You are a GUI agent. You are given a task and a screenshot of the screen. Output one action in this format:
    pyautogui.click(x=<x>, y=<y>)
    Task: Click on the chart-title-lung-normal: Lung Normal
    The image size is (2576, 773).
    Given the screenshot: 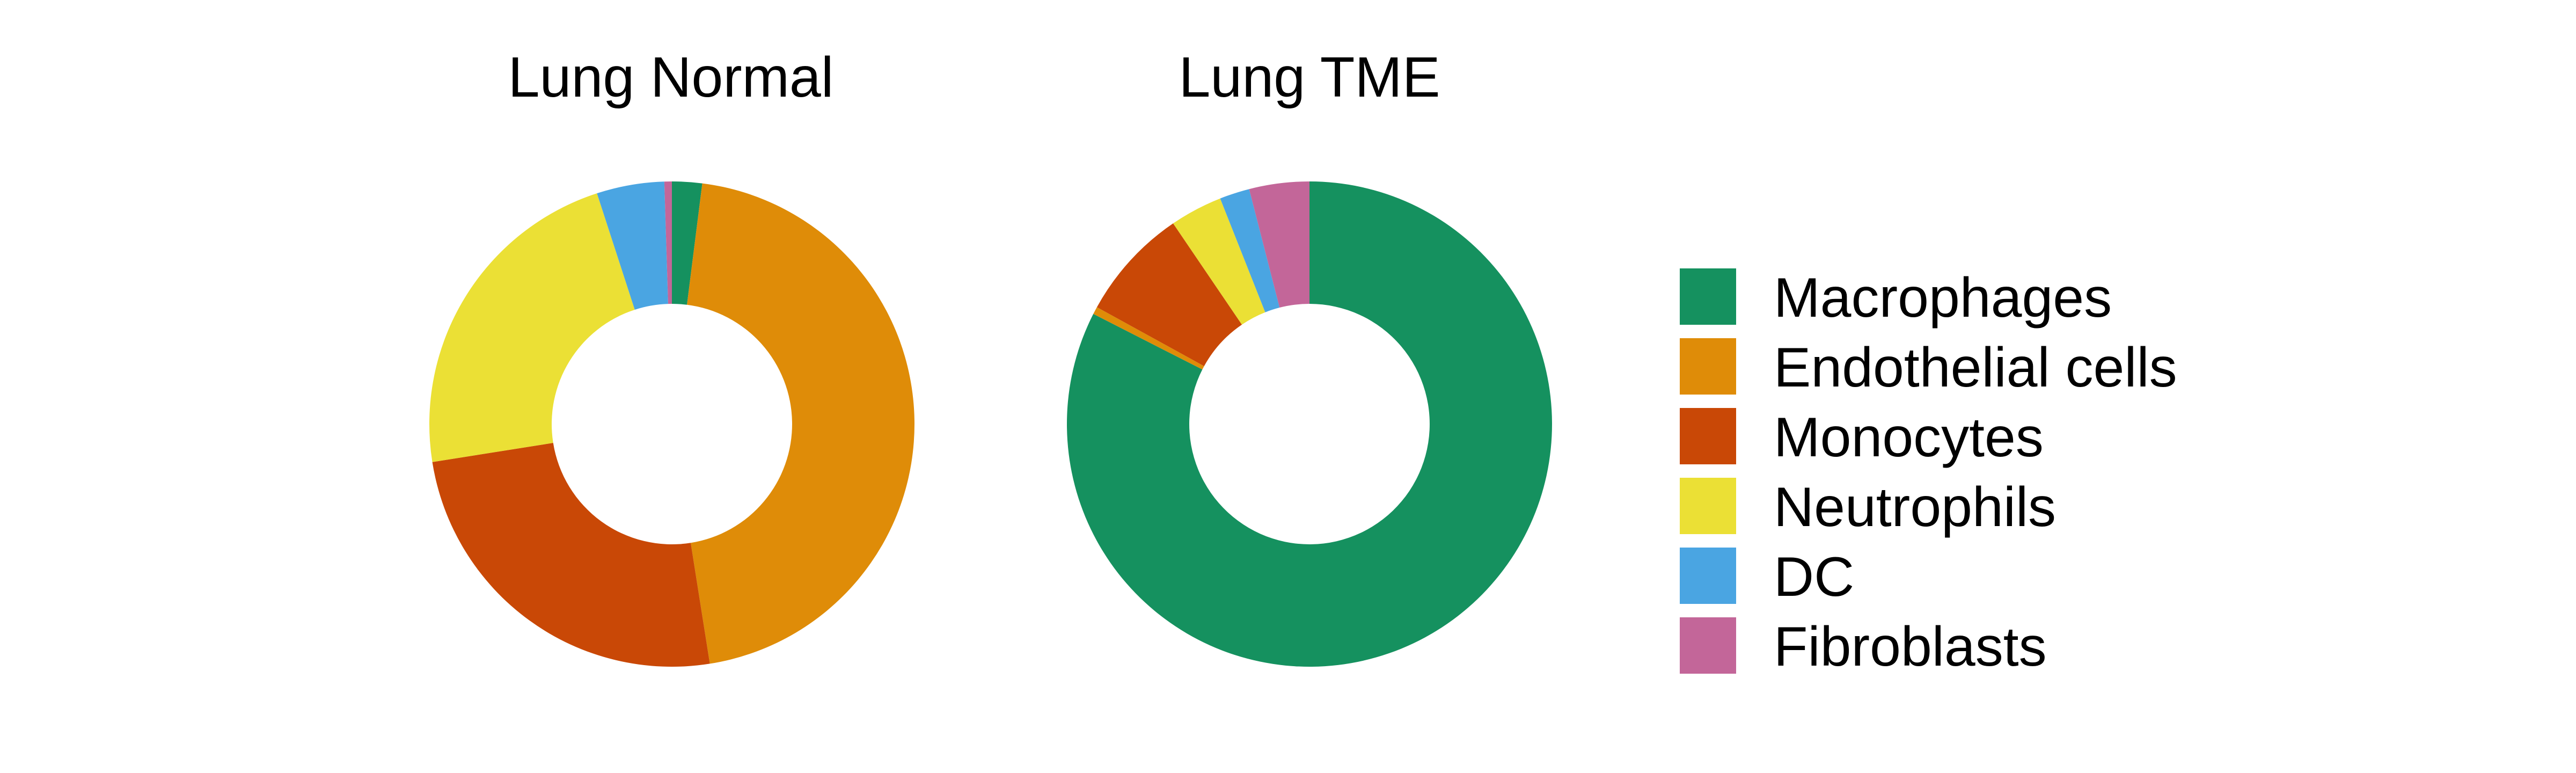 What is the action you would take?
    pyautogui.click(x=671, y=77)
    